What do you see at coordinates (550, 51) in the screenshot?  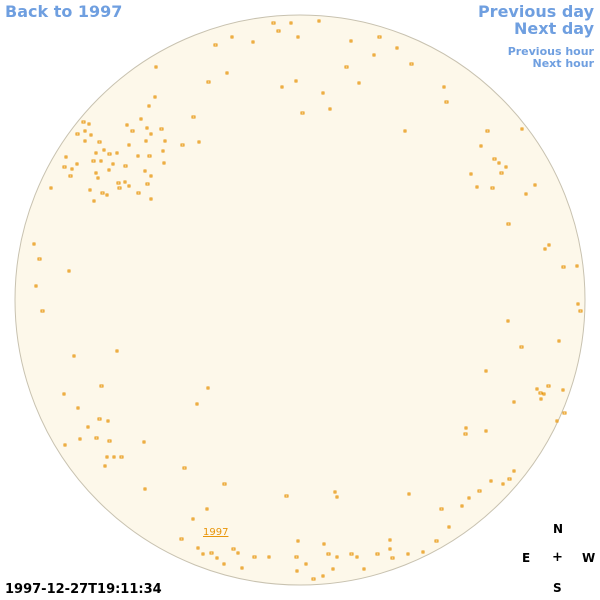 I see `previous-hour-link: Previous hour` at bounding box center [550, 51].